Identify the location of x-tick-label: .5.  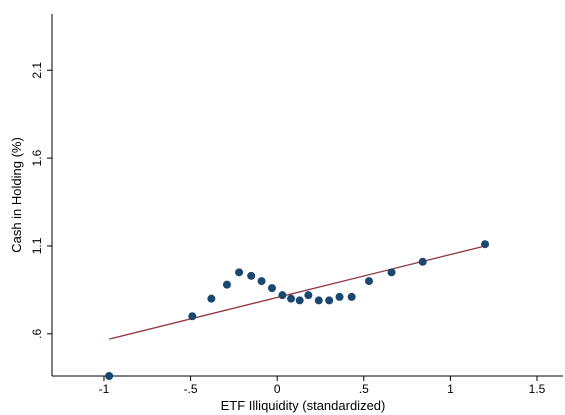
(364, 389).